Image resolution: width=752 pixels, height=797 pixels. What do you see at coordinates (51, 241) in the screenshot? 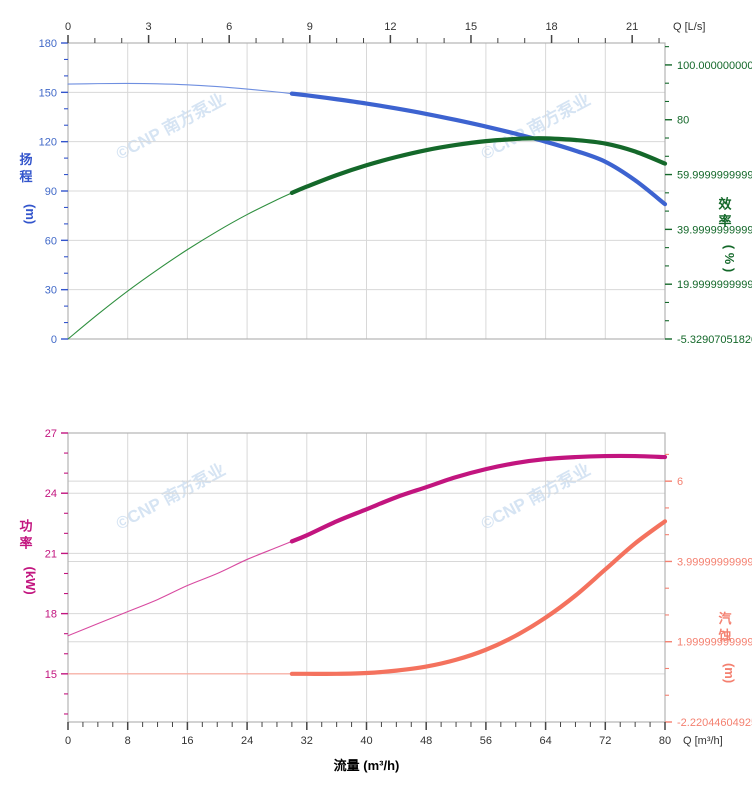
I see `axis-tick-label-head-60: 60` at bounding box center [51, 241].